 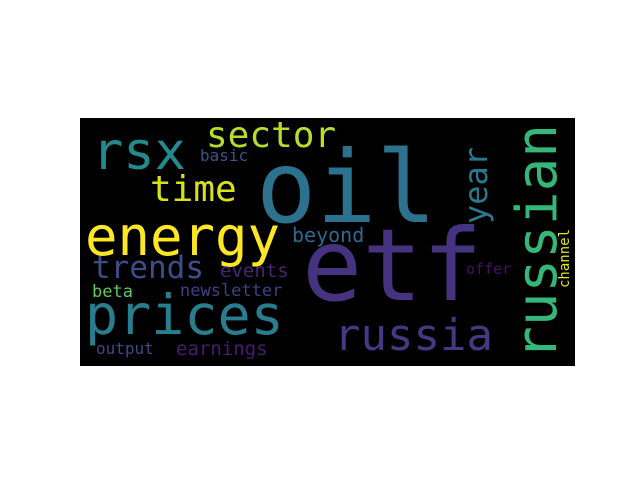 I want to click on word-time: time, so click(x=193, y=189).